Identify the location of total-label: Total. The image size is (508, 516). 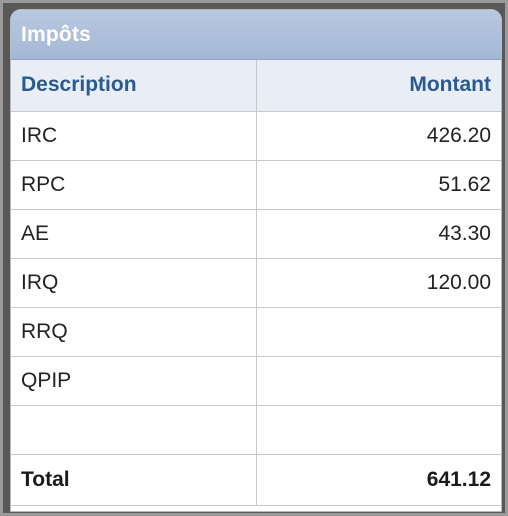
(134, 479).